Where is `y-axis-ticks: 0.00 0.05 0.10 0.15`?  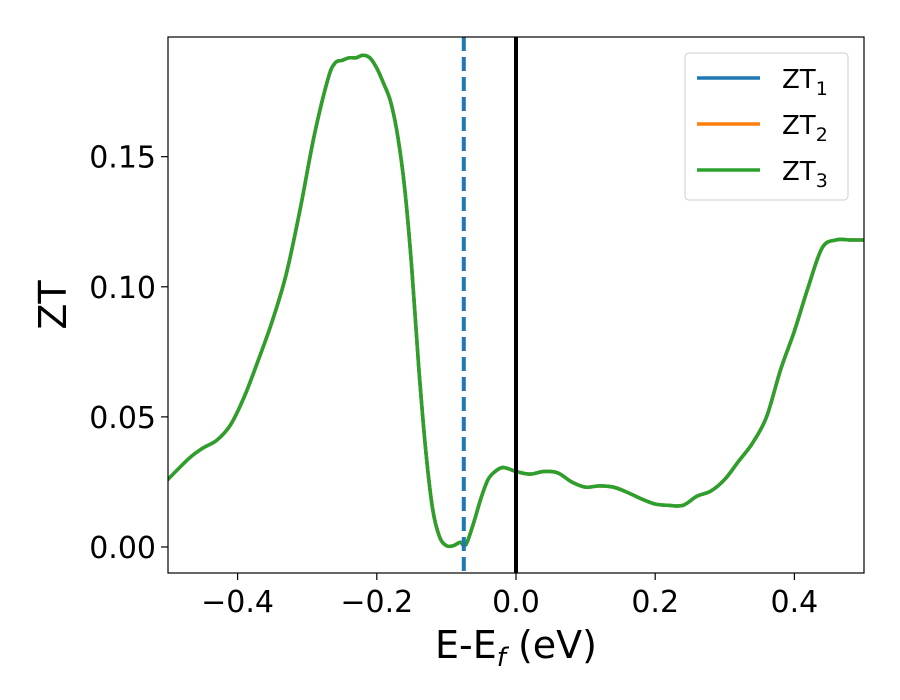
y-axis-ticks: 0.00 0.05 0.10 0.15 is located at coordinates (128, 353).